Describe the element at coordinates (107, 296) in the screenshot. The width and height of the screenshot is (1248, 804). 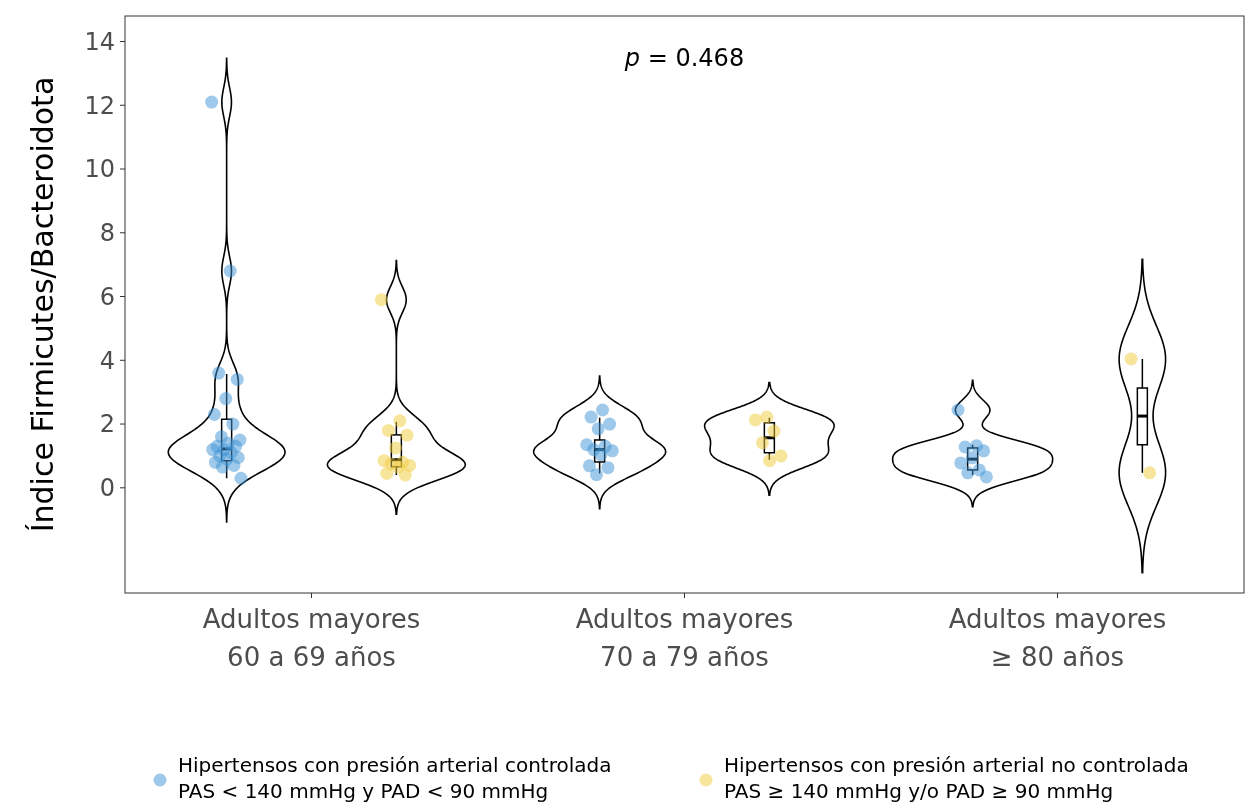
I see `y-tick-label: 6` at that location.